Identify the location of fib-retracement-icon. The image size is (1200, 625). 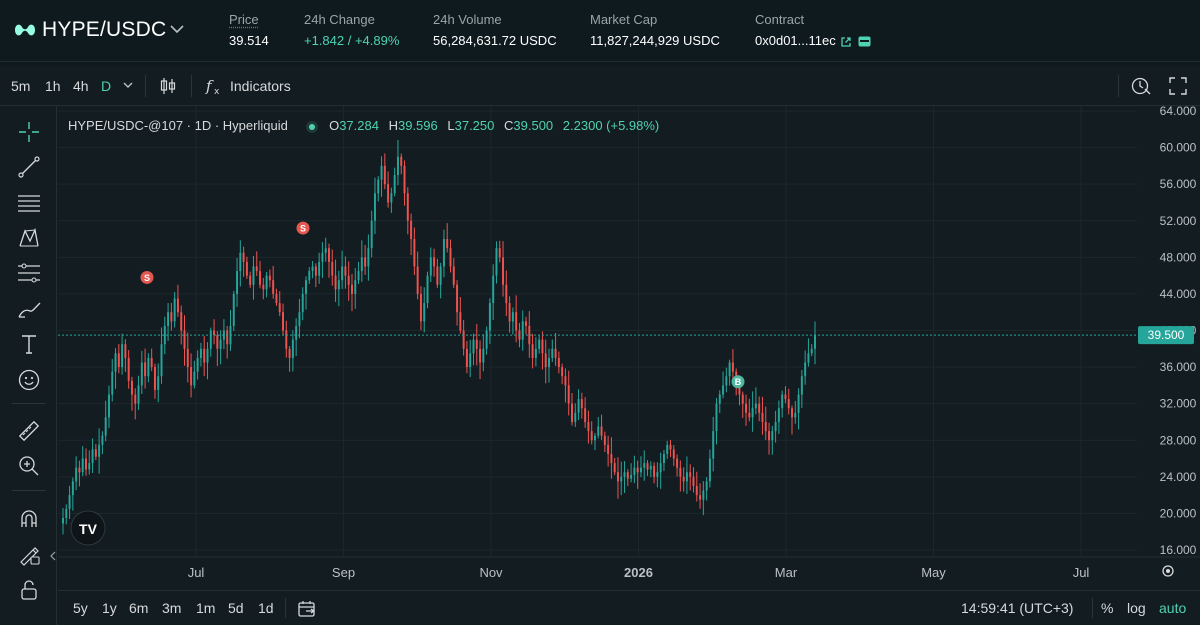
(29, 273).